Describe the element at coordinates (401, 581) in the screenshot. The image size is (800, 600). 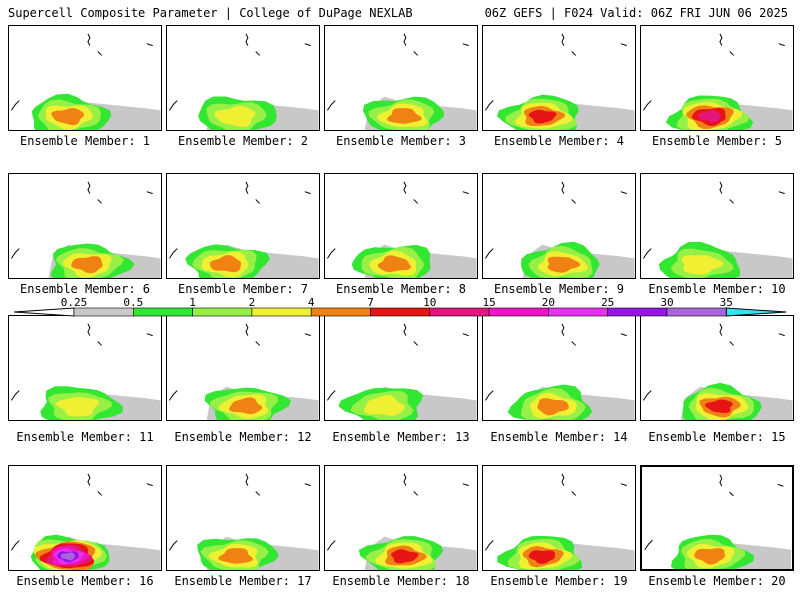
I see `member-label-18: Ensemble Member: 18` at that location.